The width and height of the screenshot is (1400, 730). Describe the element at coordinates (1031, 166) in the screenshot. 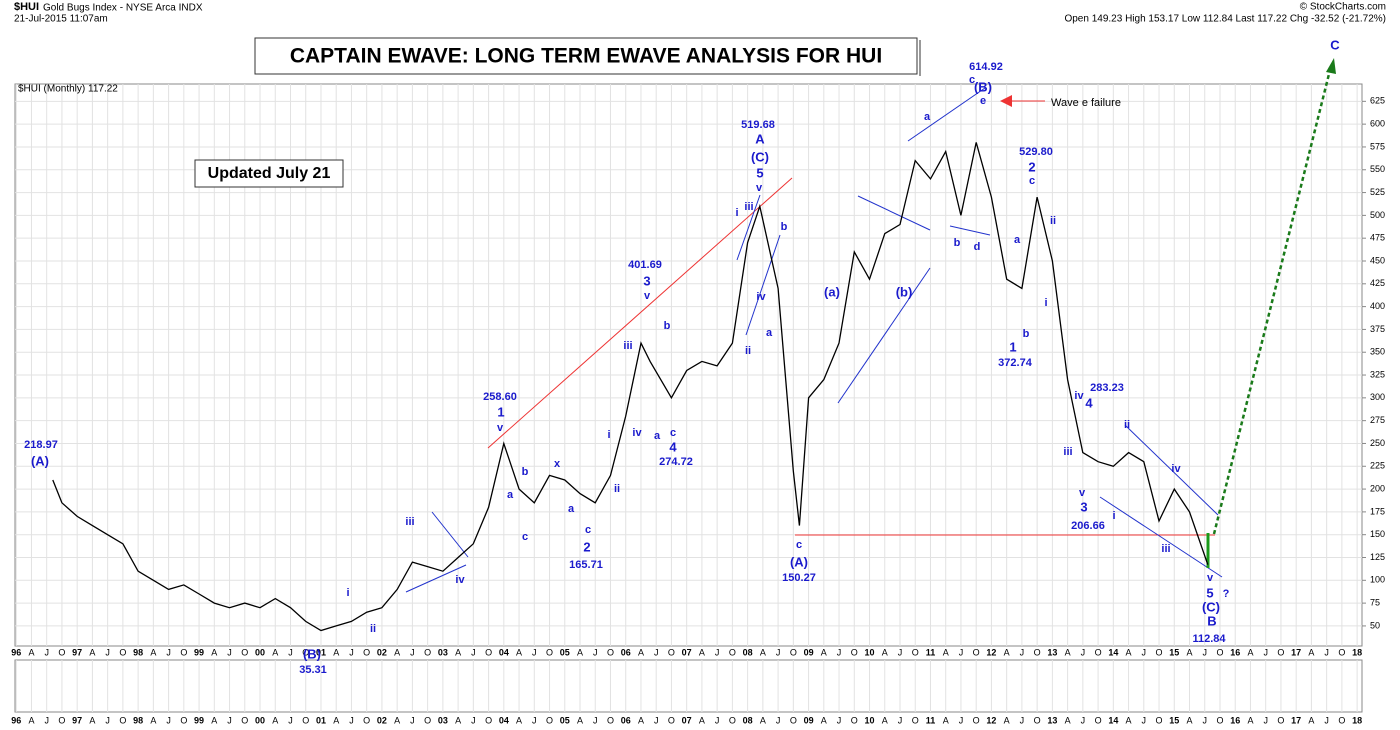

I see `wave-label: 2` at that location.